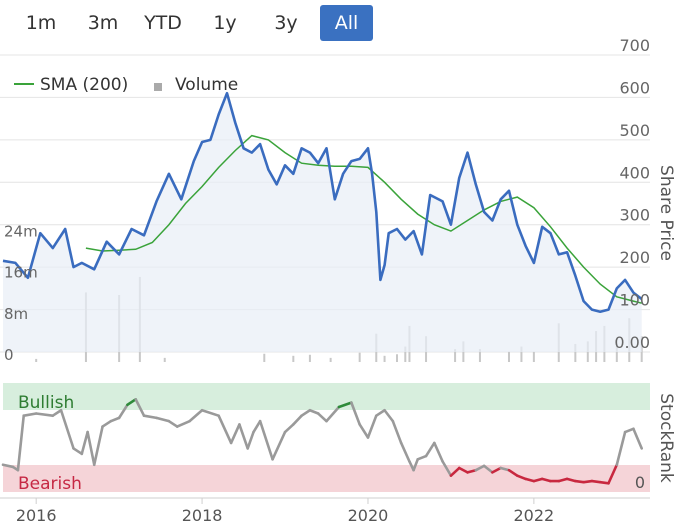  I want to click on price-tick-label: 300, so click(634, 215).